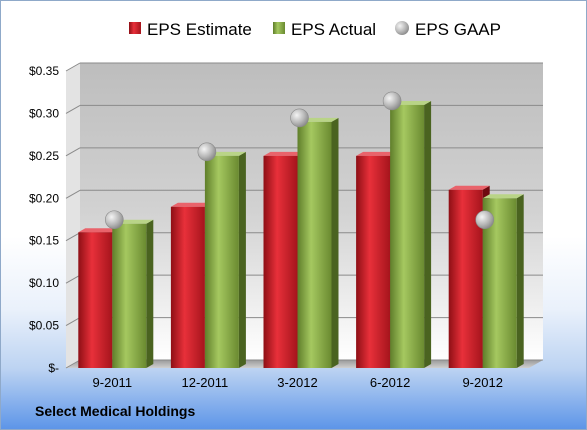 Image resolution: width=587 pixels, height=430 pixels. Describe the element at coordinates (73, 215) in the screenshot. I see `plot-side-wall` at that location.